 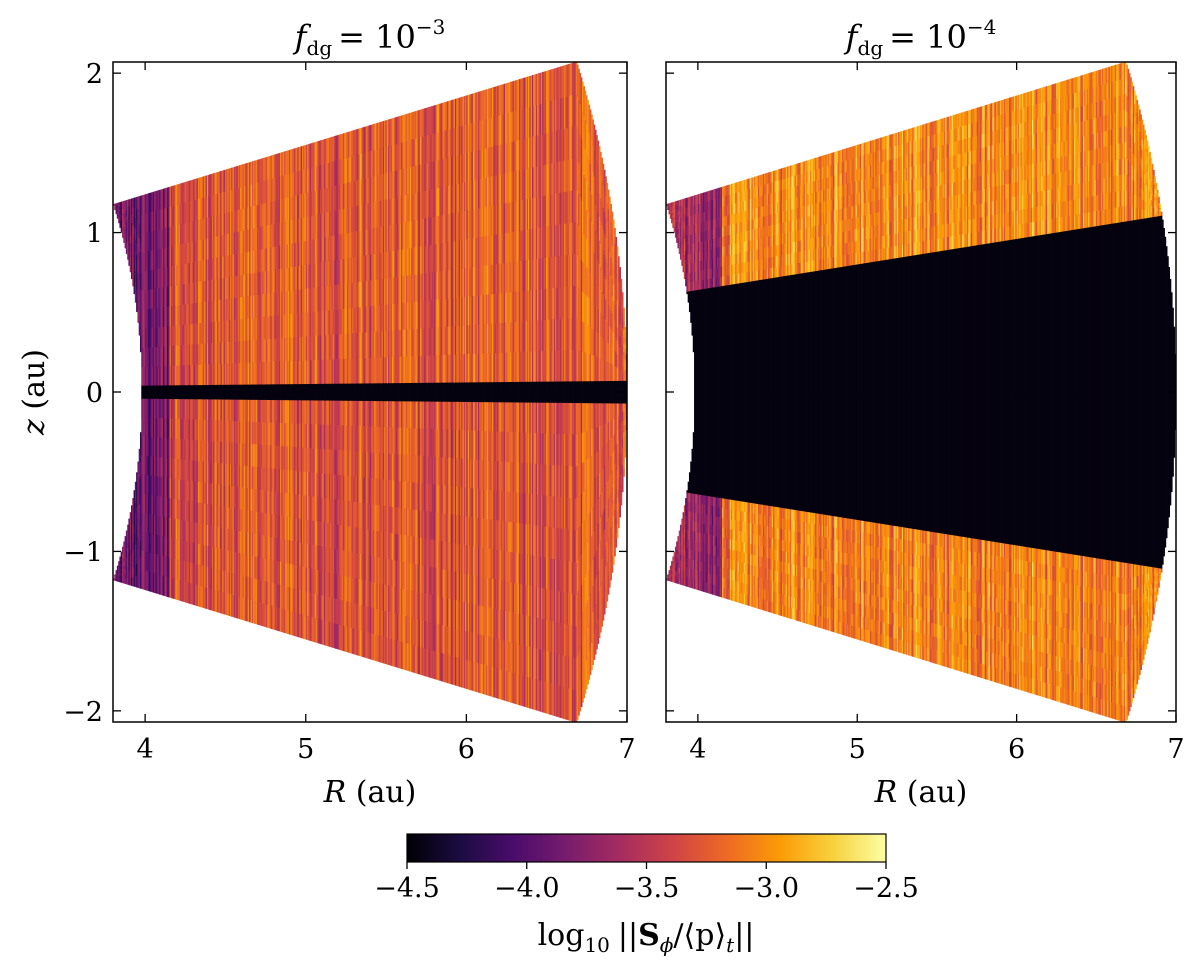 What do you see at coordinates (646, 937) in the screenshot?
I see `colorbar-label: log10 ||Sϕ/⟨p⟩t||` at bounding box center [646, 937].